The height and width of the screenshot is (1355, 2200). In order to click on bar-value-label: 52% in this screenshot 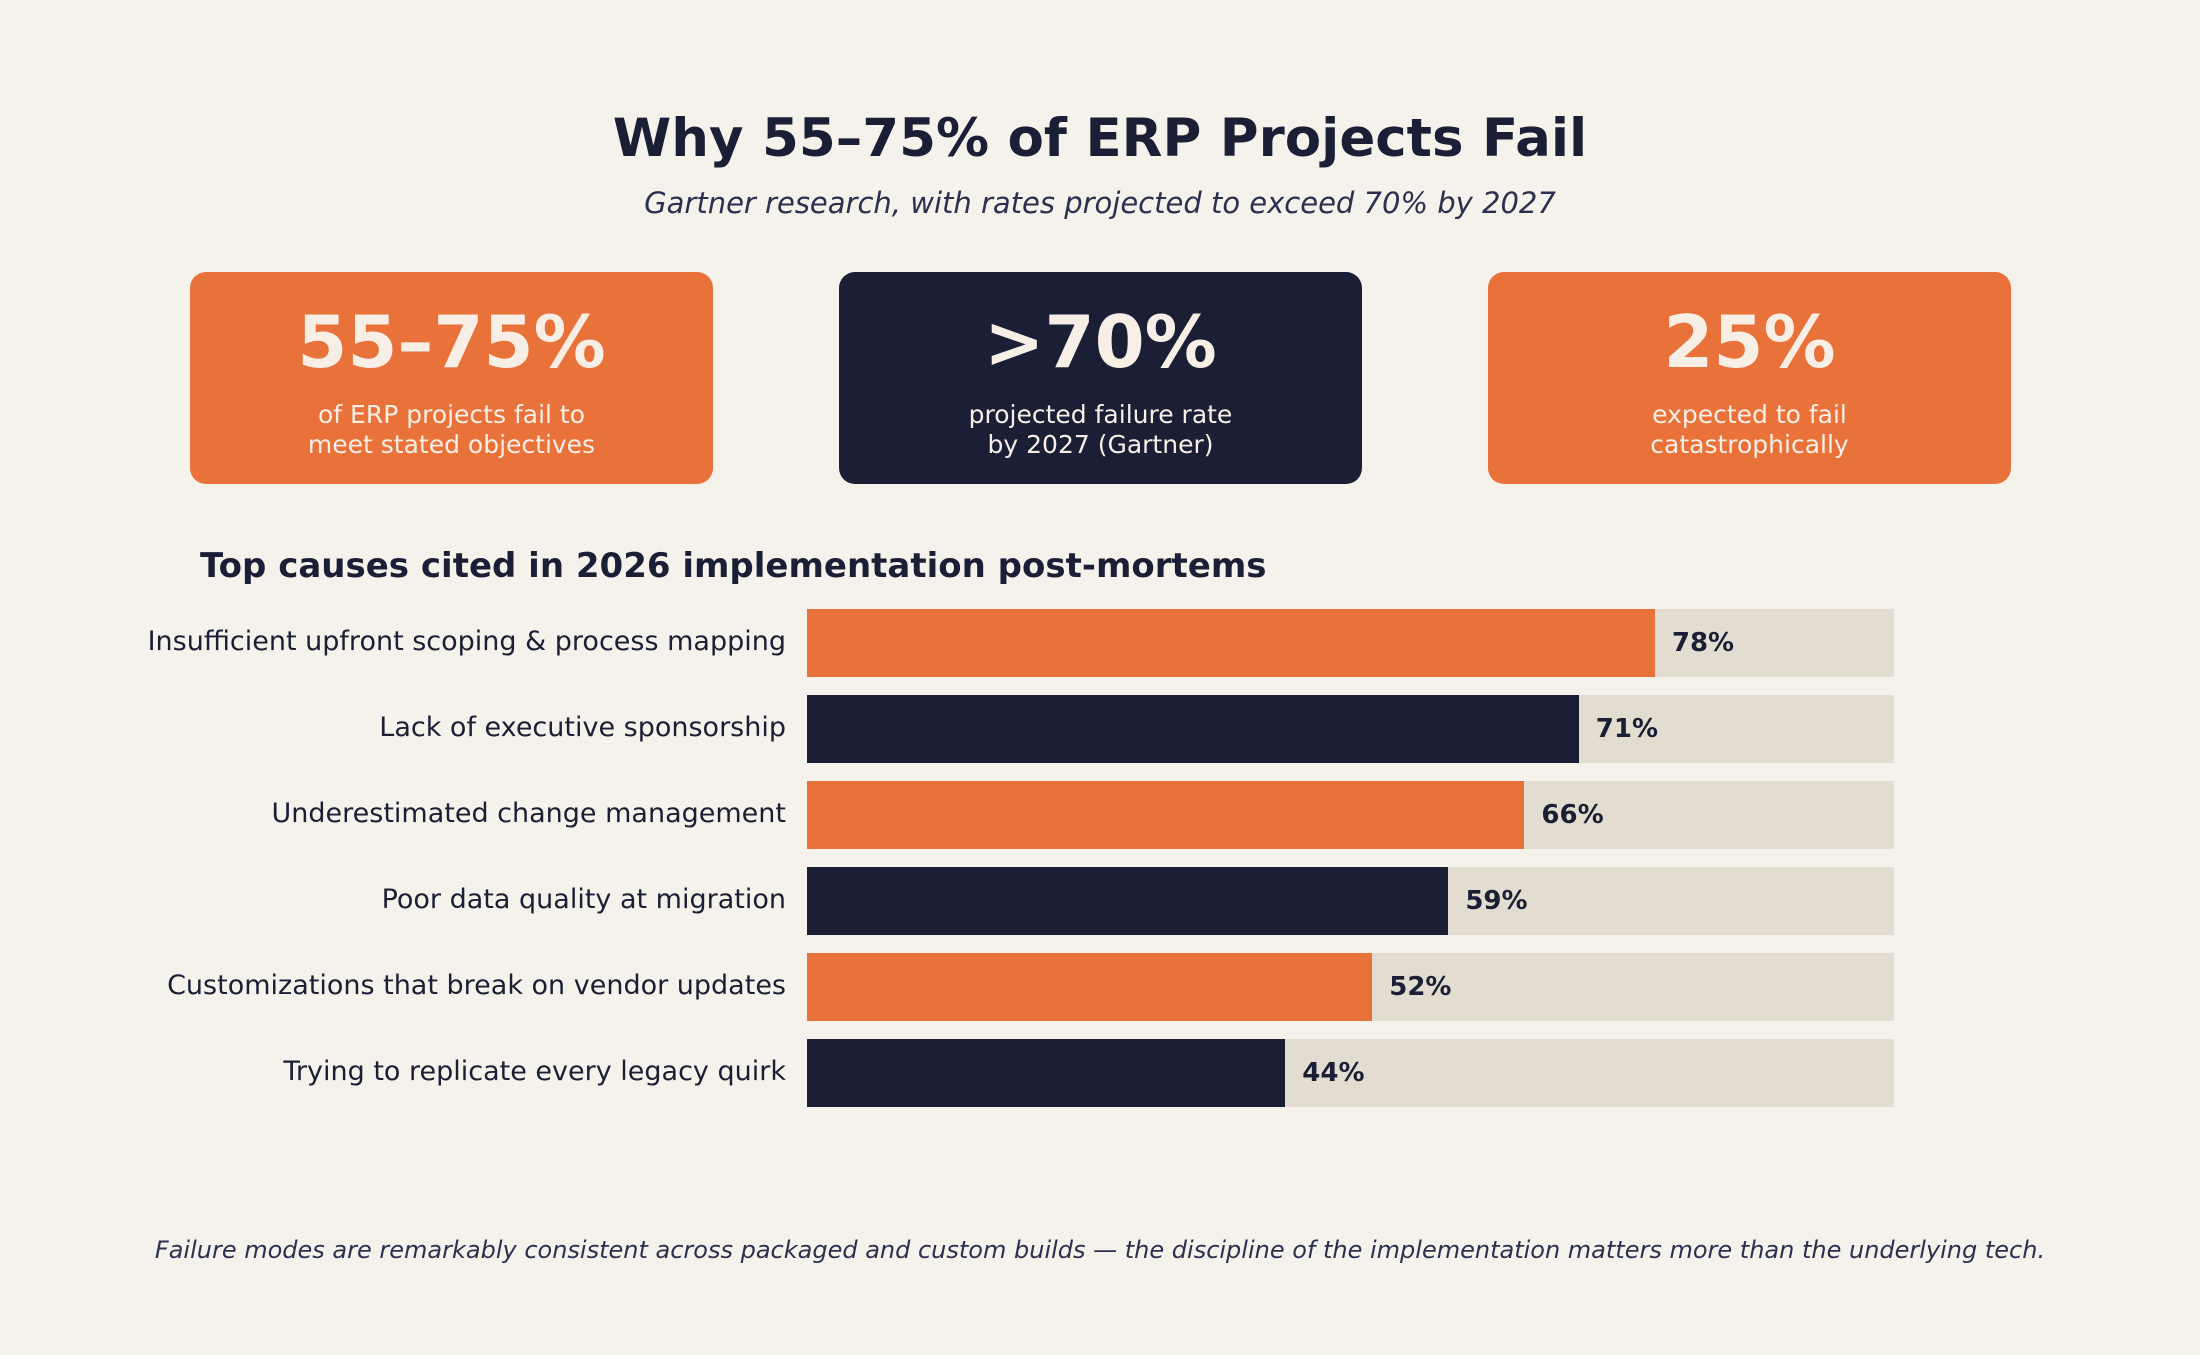, I will do `click(1420, 987)`.